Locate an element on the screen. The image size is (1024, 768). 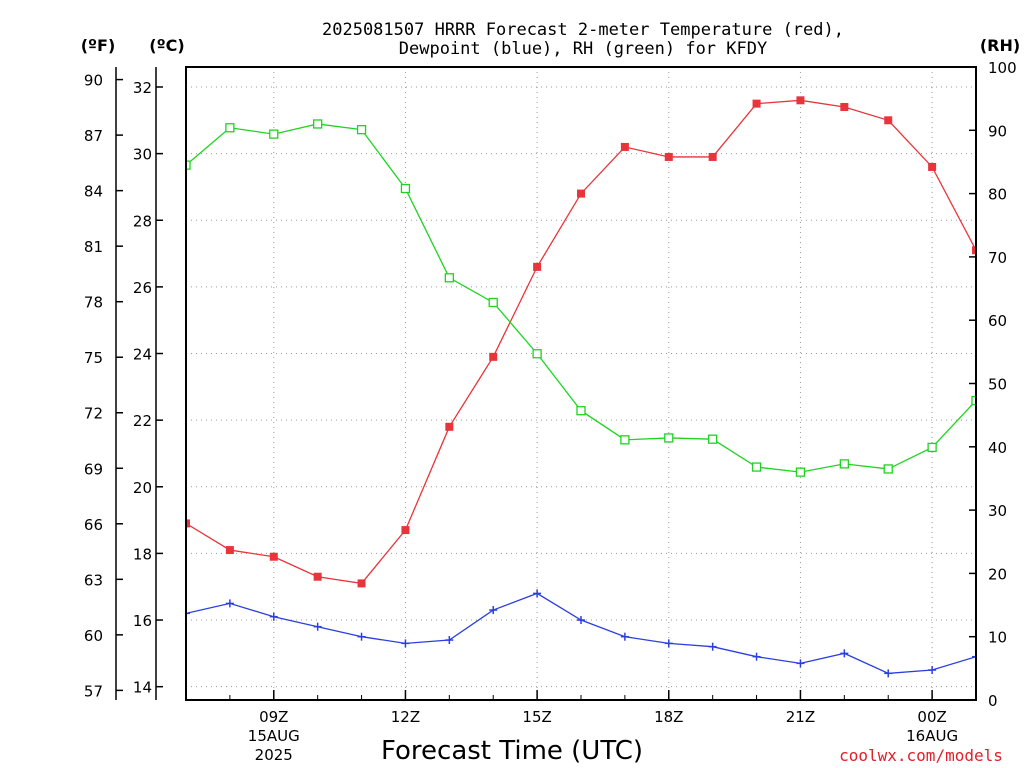
rh-tick-label: 0 is located at coordinates (993, 701).